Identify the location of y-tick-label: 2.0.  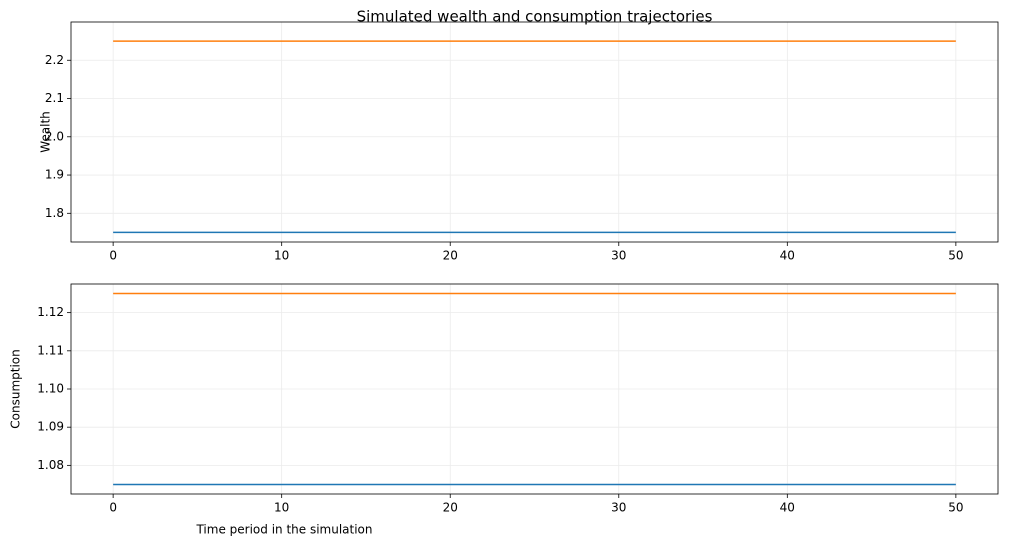
(54, 136).